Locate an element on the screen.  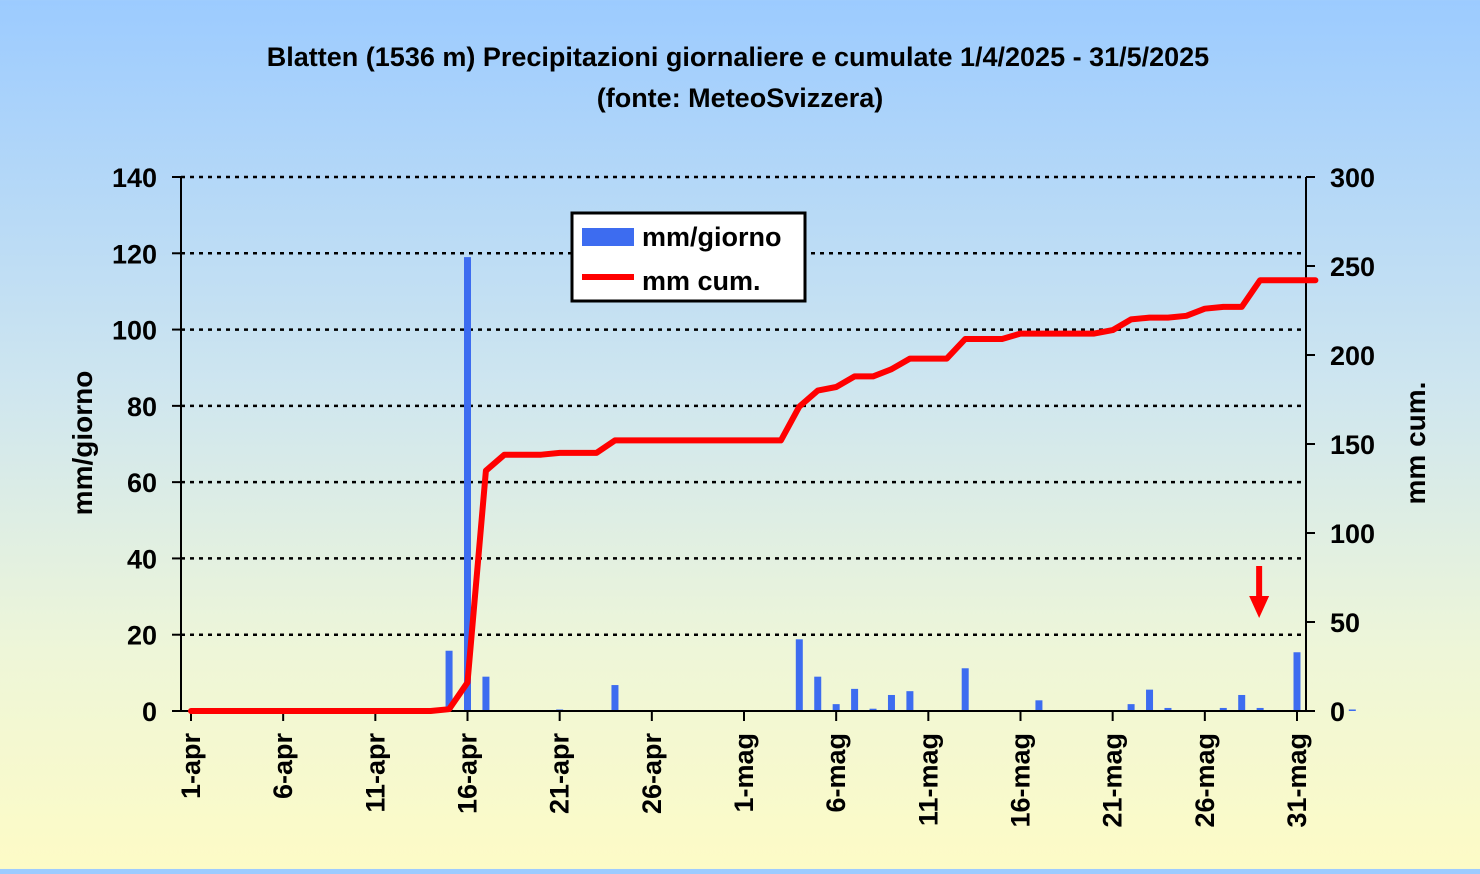
y-axis-right-label: mm cum. is located at coordinates (1415, 443).